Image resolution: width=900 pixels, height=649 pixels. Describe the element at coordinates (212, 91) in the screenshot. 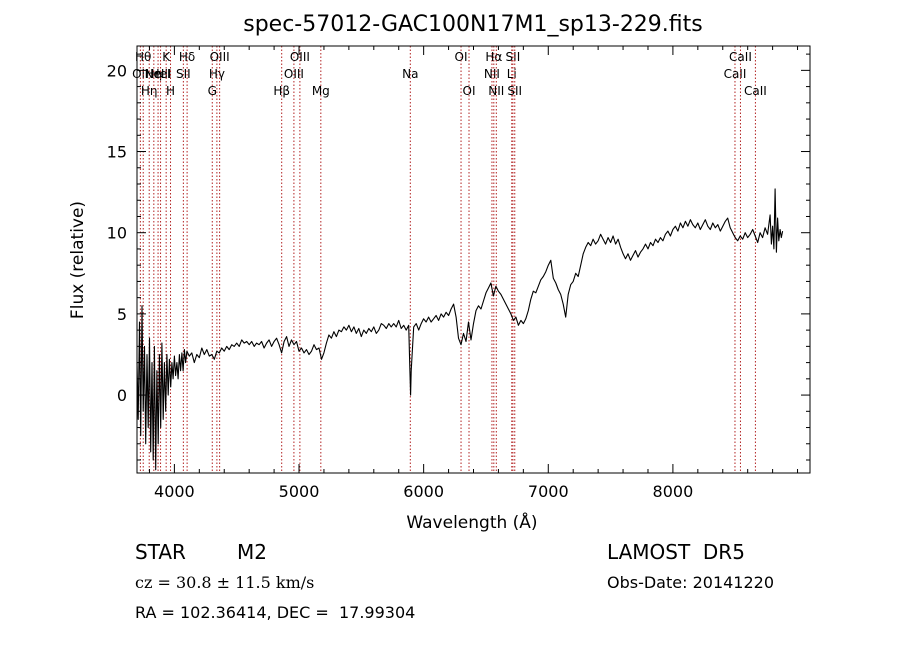

I see `spectral-line-label: G` at that location.